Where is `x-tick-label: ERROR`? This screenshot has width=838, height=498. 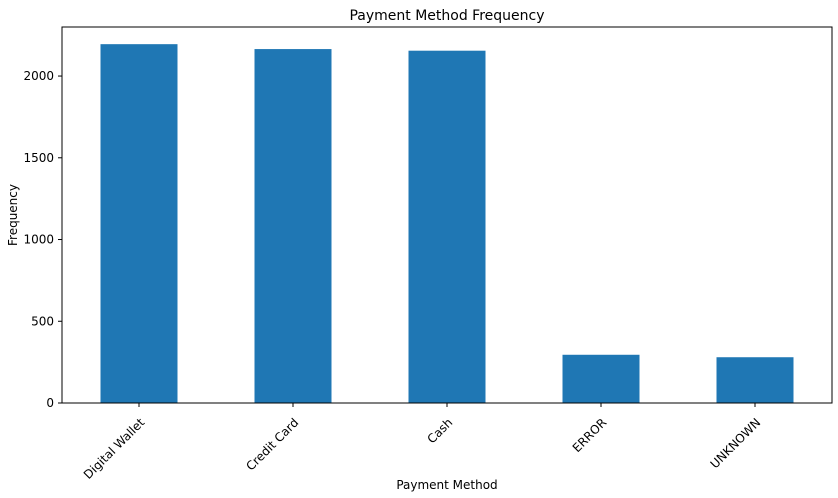 x-tick-label: ERROR is located at coordinates (590, 435).